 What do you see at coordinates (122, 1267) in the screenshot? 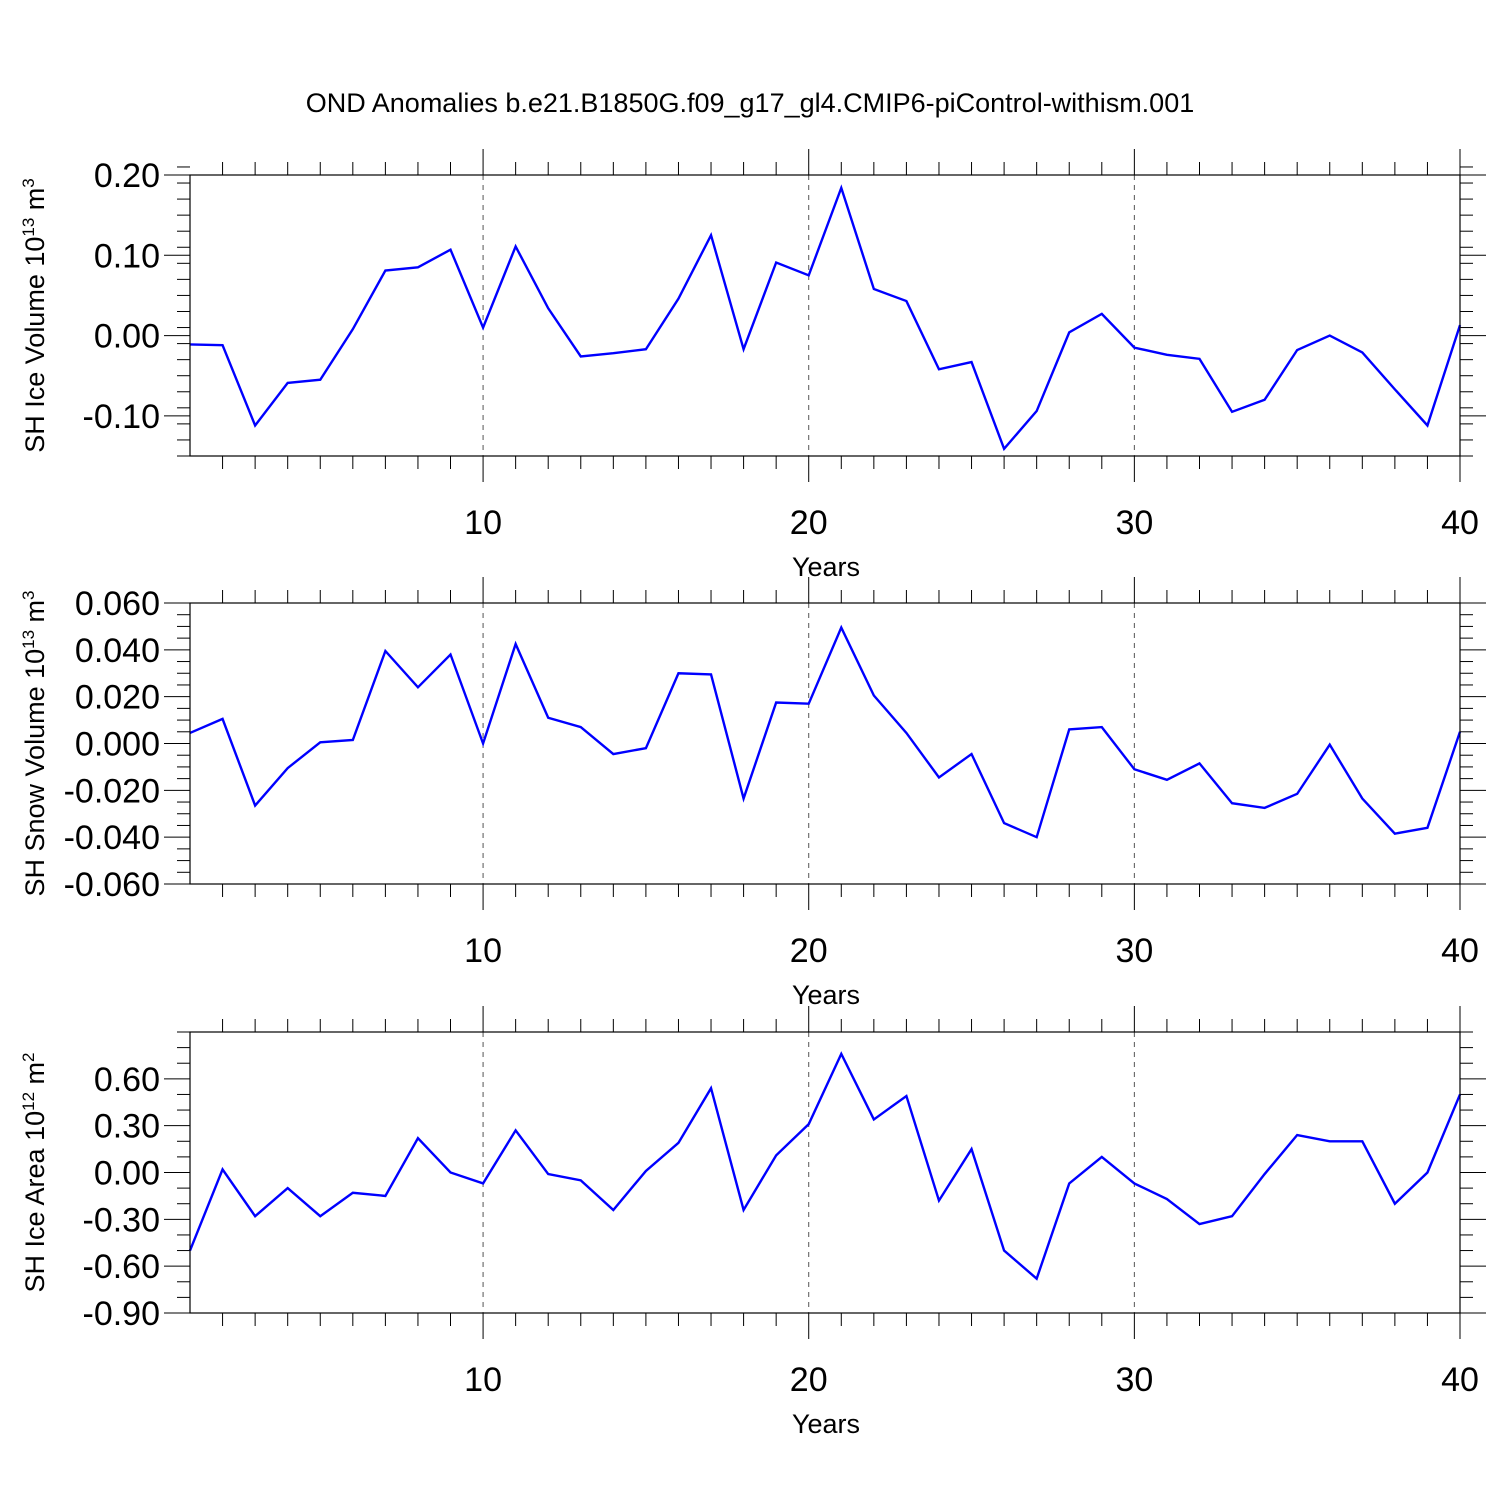
I see `y-tick-label: -0.60` at bounding box center [122, 1267].